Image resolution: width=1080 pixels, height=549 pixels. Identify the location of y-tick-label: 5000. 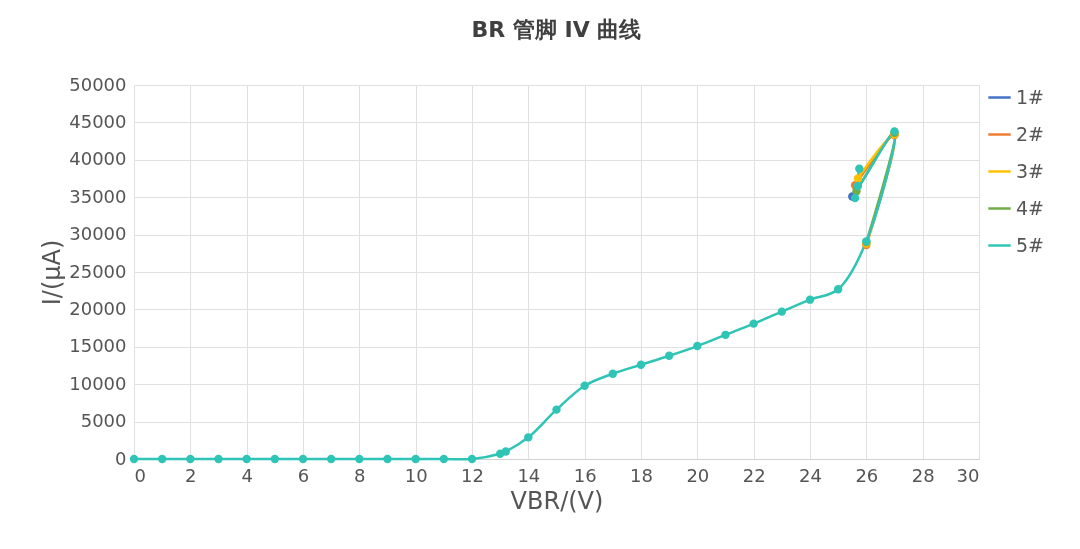
(103, 421).